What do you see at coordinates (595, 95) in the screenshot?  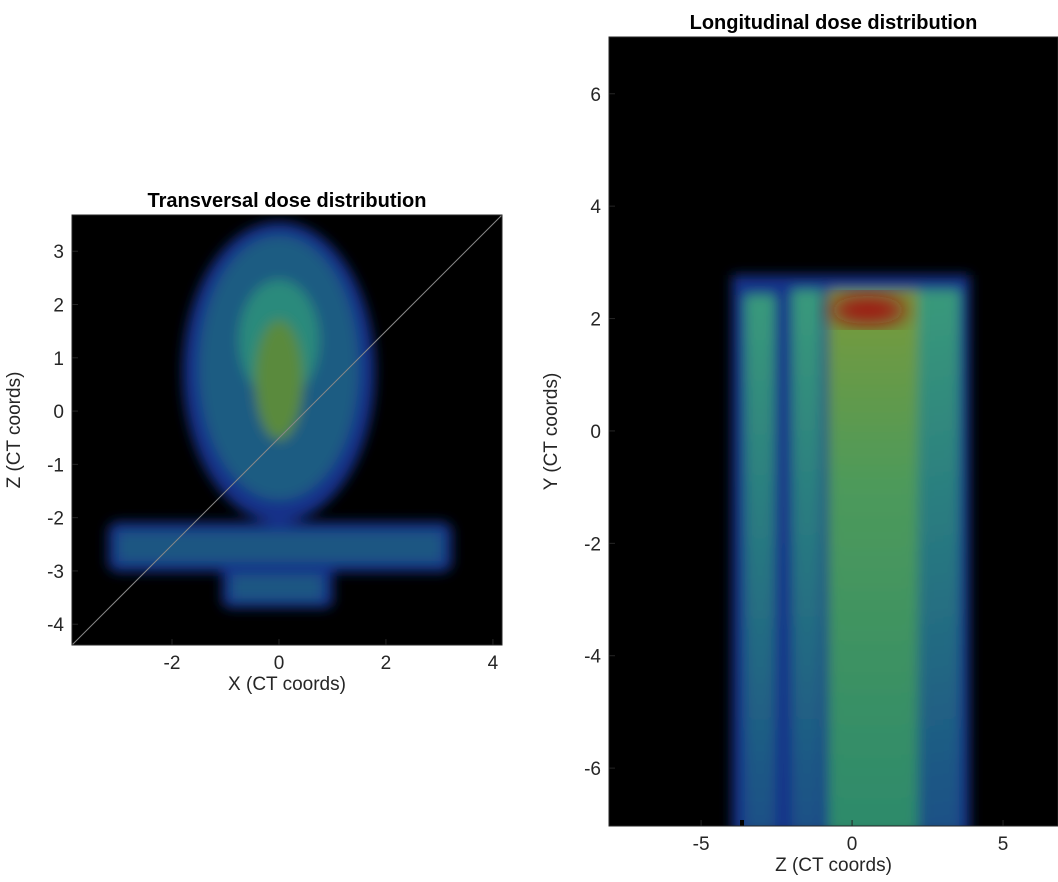 I see `y-tick-label: 6` at bounding box center [595, 95].